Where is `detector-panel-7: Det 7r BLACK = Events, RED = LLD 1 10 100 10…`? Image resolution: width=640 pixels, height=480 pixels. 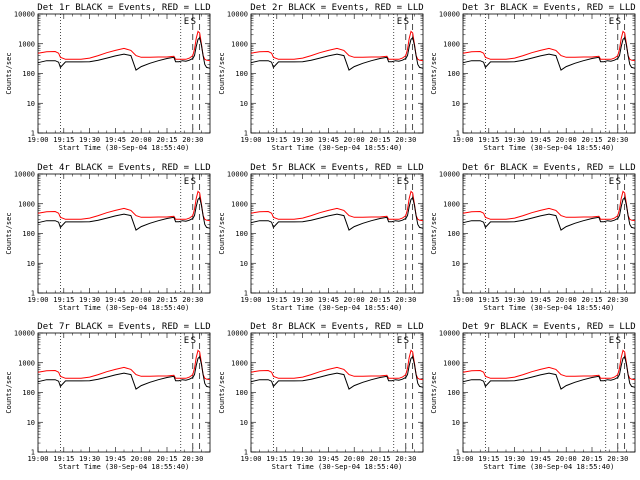 detector-panel-7: Det 7r BLACK = Events, RED = LLD 1 10 100 10… is located at coordinates (108, 396).